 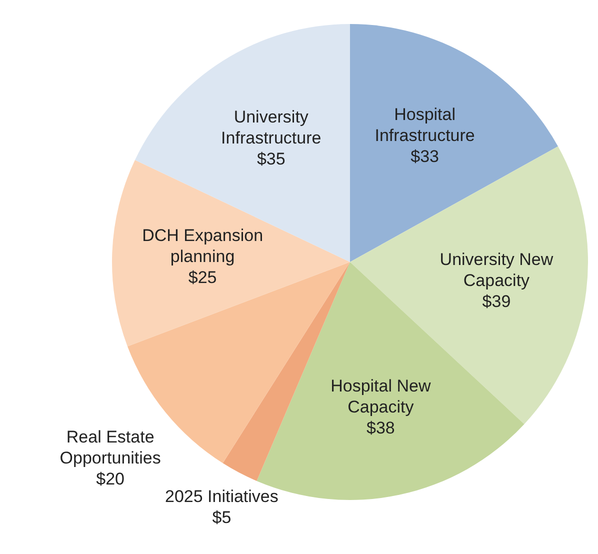 What do you see at coordinates (271, 158) in the screenshot?
I see `data-label: $35` at bounding box center [271, 158].